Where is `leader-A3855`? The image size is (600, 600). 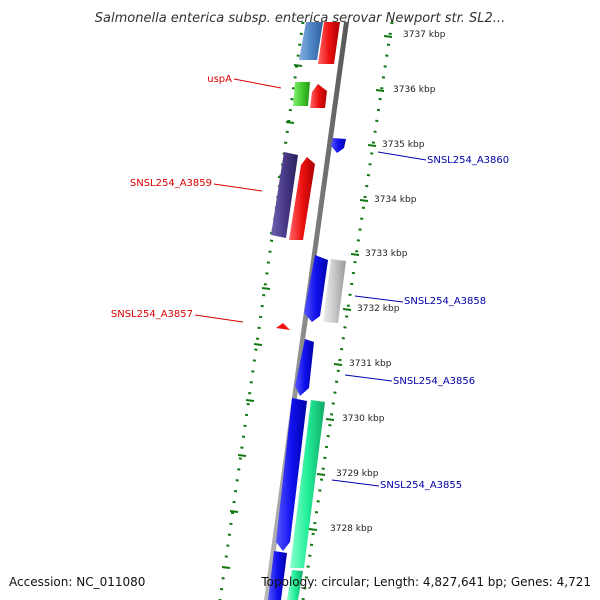 leader-A3855 is located at coordinates (355, 483).